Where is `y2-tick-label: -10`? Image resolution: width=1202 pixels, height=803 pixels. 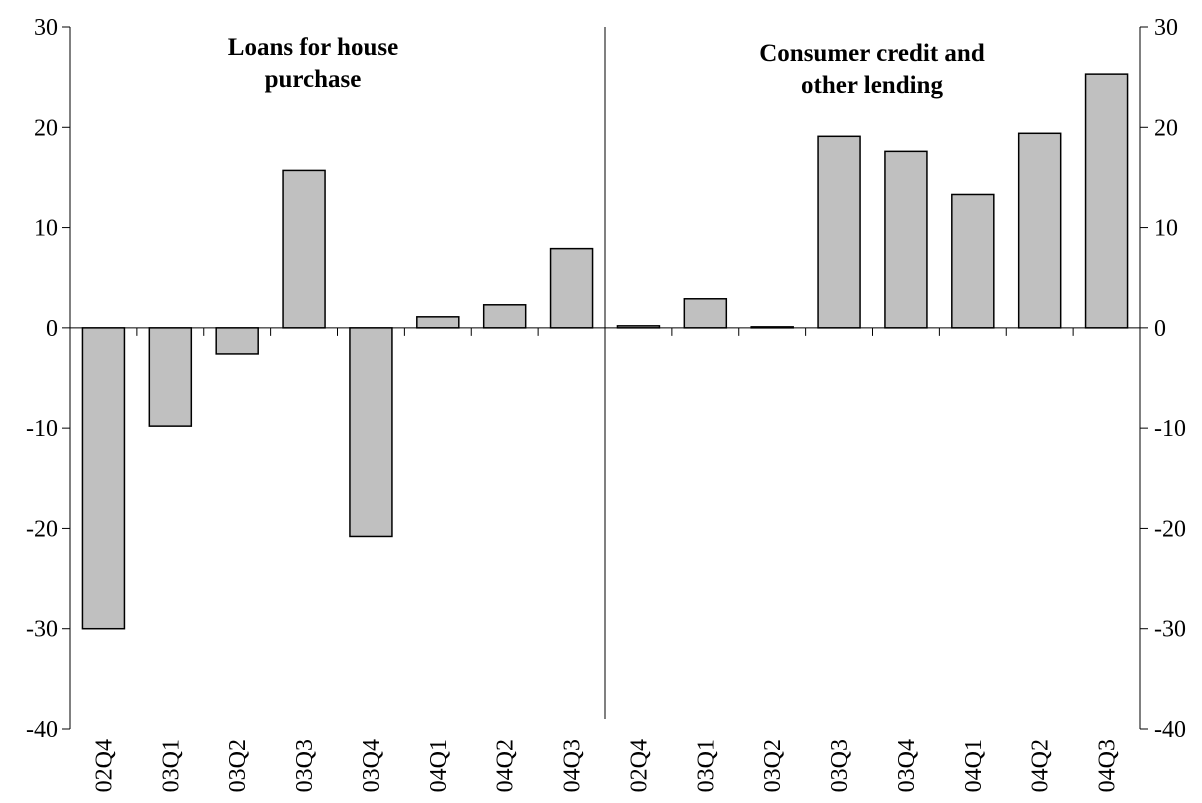
y2-tick-label: -10 is located at coordinates (1170, 429).